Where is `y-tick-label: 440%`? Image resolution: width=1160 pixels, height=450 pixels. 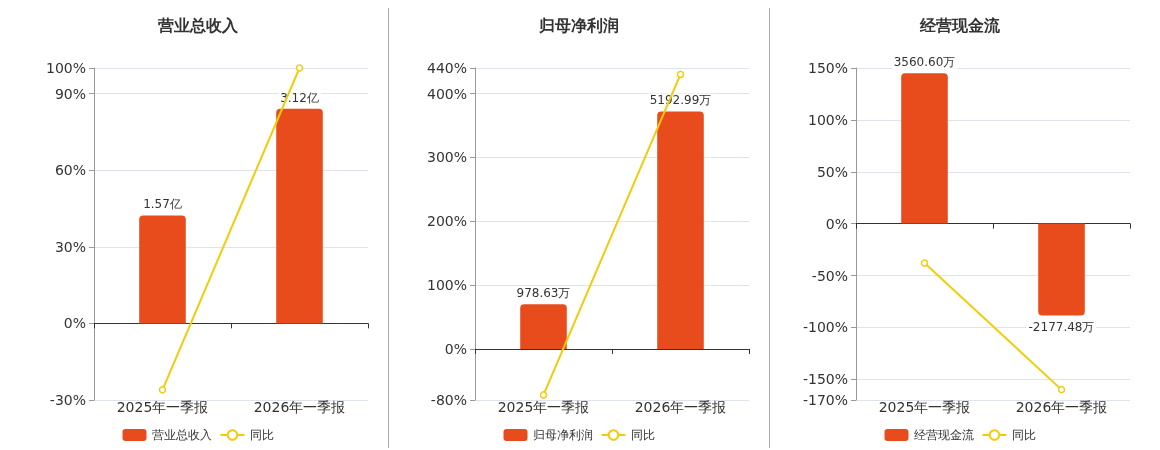 y-tick-label: 440% is located at coordinates (446, 68).